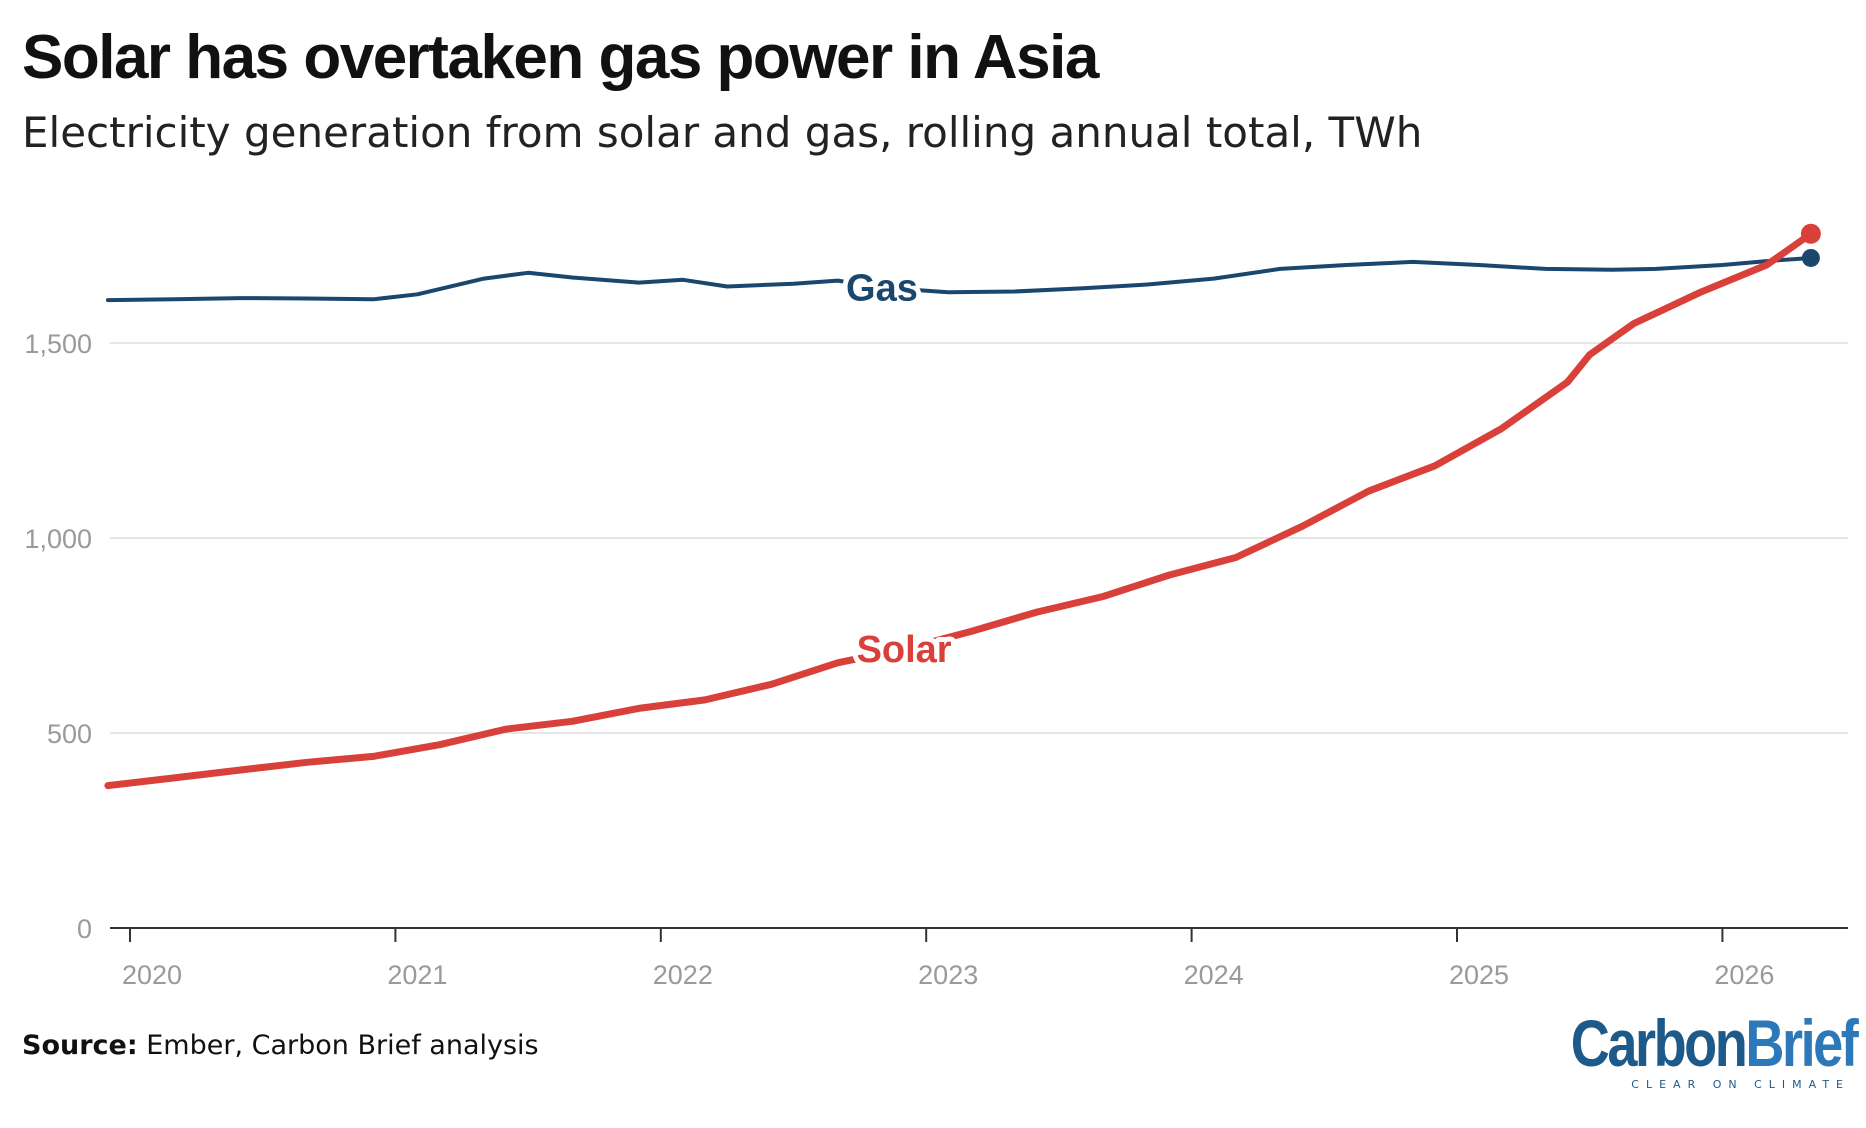 Image resolution: width=1866 pixels, height=1128 pixels. I want to click on y-tick-label: 0, so click(84, 929).